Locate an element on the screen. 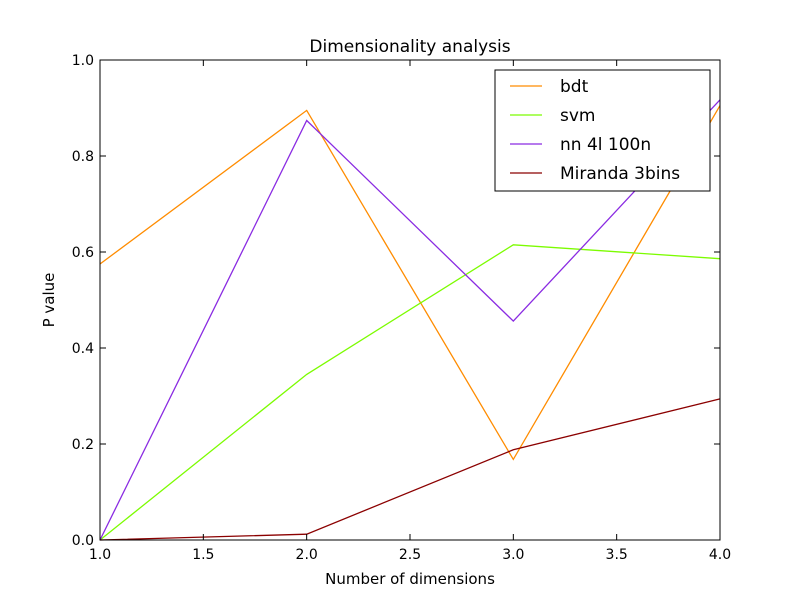 This screenshot has width=800, height=600. y-tick-label: 0.8 is located at coordinates (83, 157).